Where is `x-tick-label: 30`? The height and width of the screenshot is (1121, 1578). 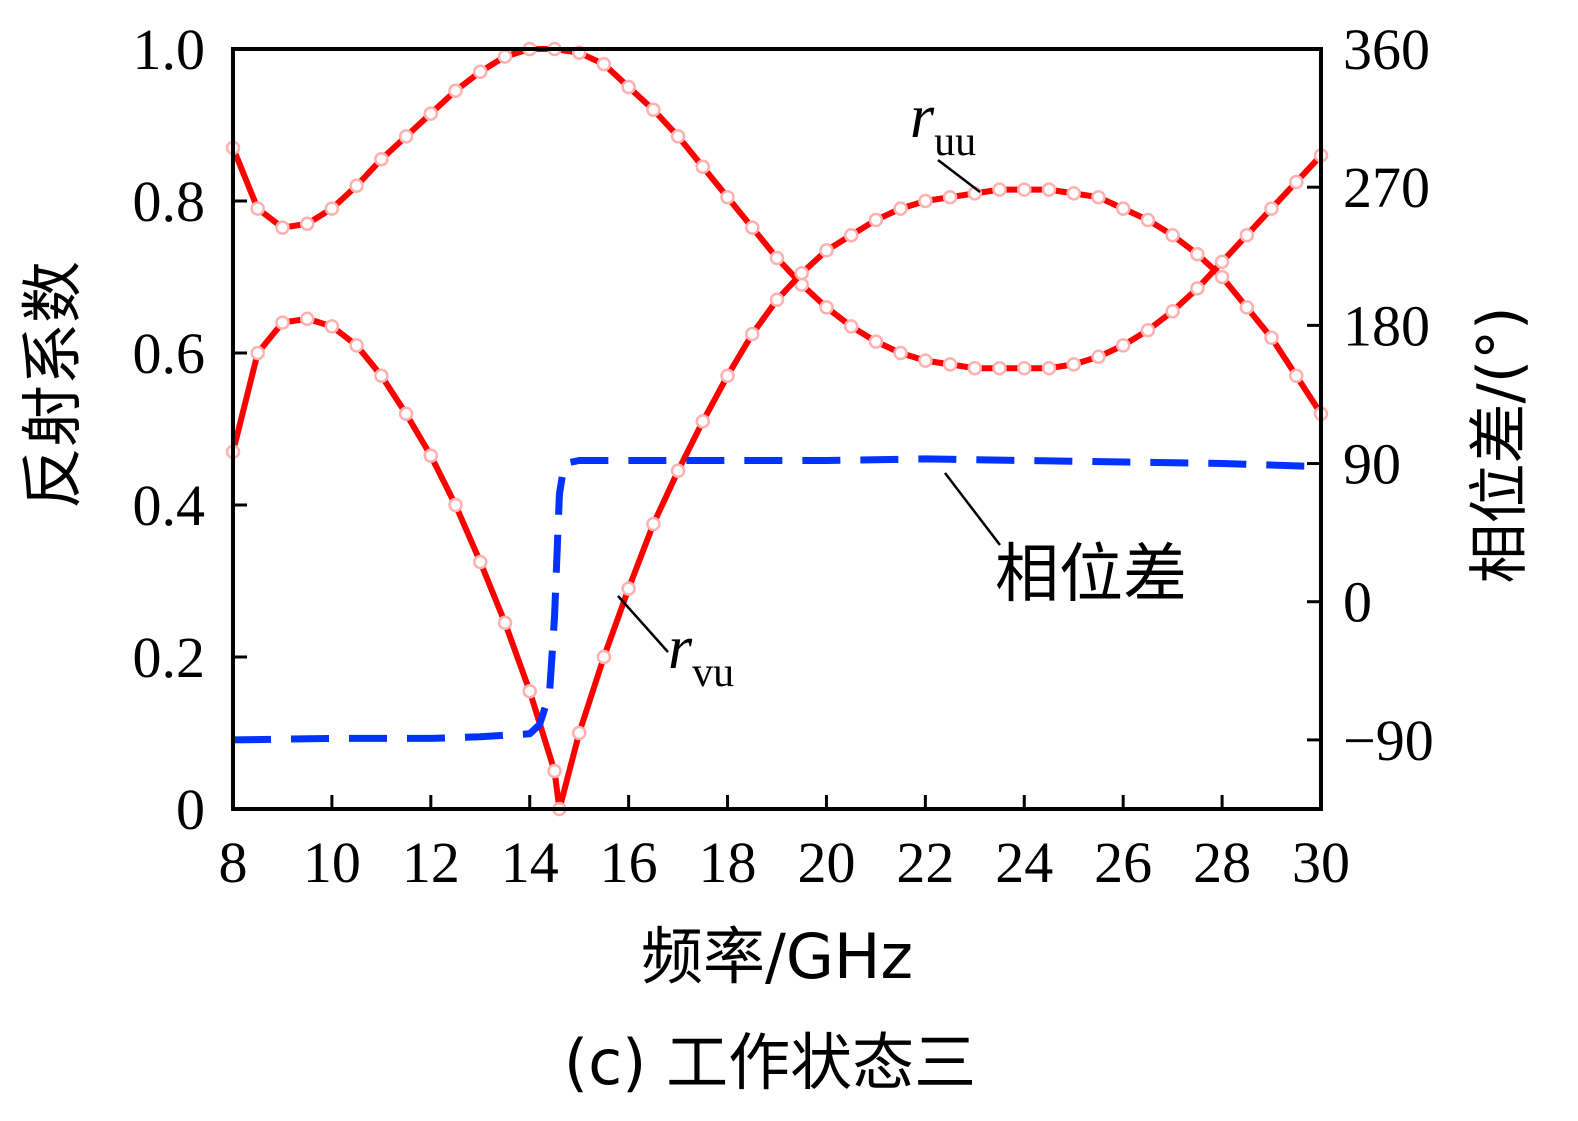
x-tick-label: 30 is located at coordinates (1321, 862).